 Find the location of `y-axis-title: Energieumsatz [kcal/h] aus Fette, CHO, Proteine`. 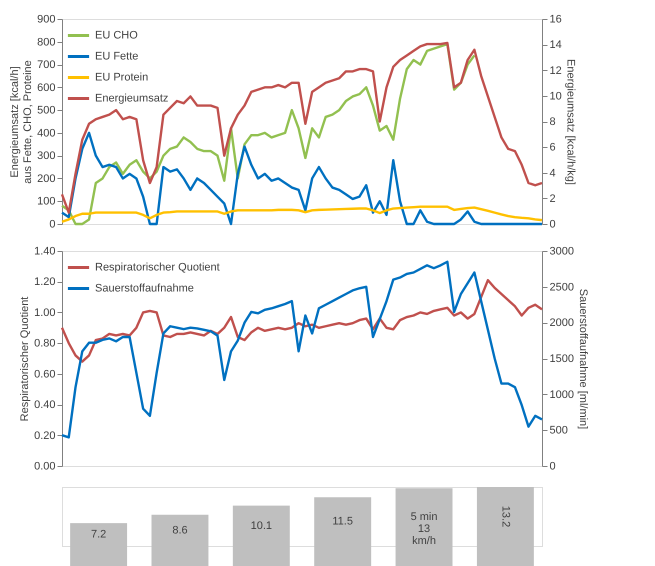

y-axis-title: Energieumsatz [kcal/h] aus Fette, CHO, Proteine is located at coordinates (21, 122).